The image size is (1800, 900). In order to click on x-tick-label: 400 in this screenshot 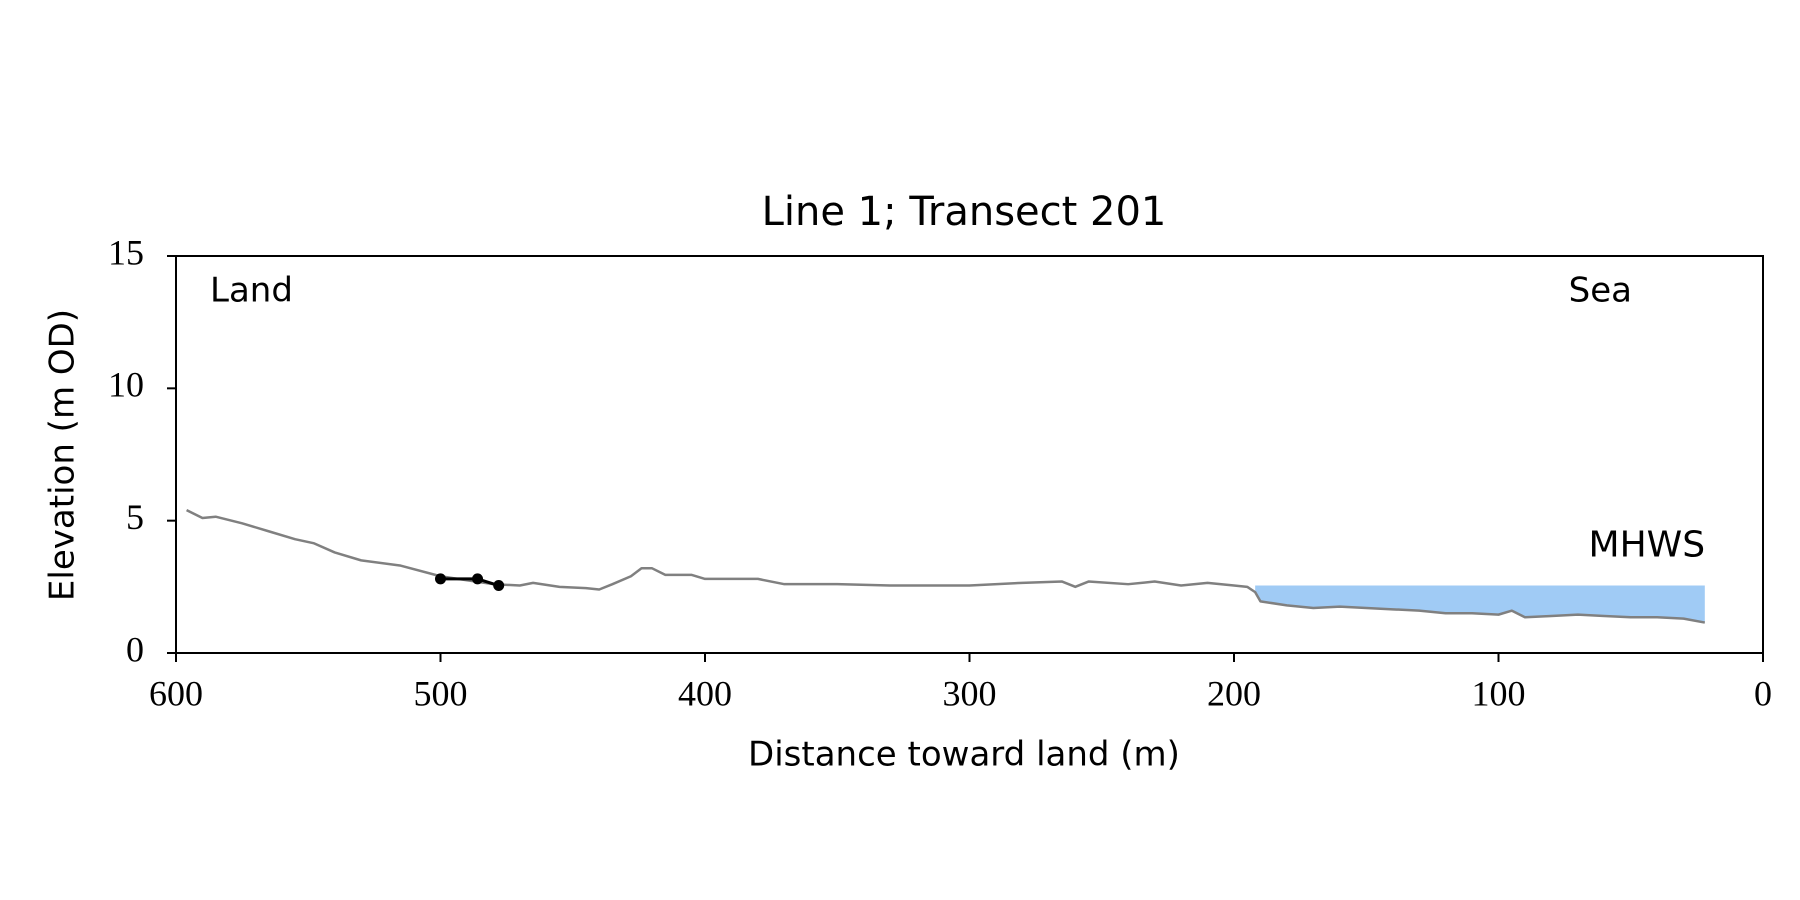, I will do `click(705, 693)`.